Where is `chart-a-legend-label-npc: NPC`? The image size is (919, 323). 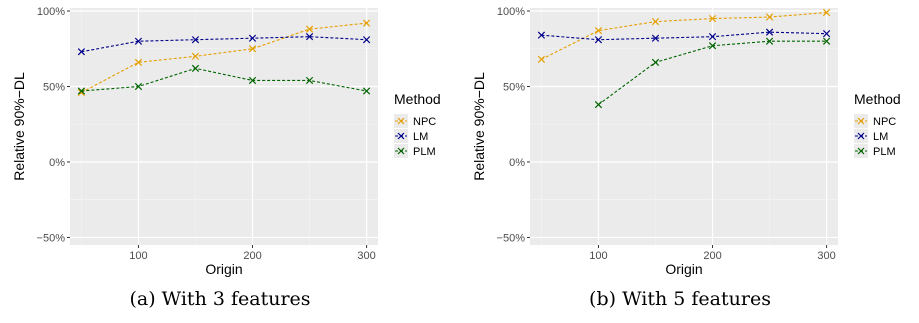
chart-a-legend-label-npc: NPC is located at coordinates (424, 122).